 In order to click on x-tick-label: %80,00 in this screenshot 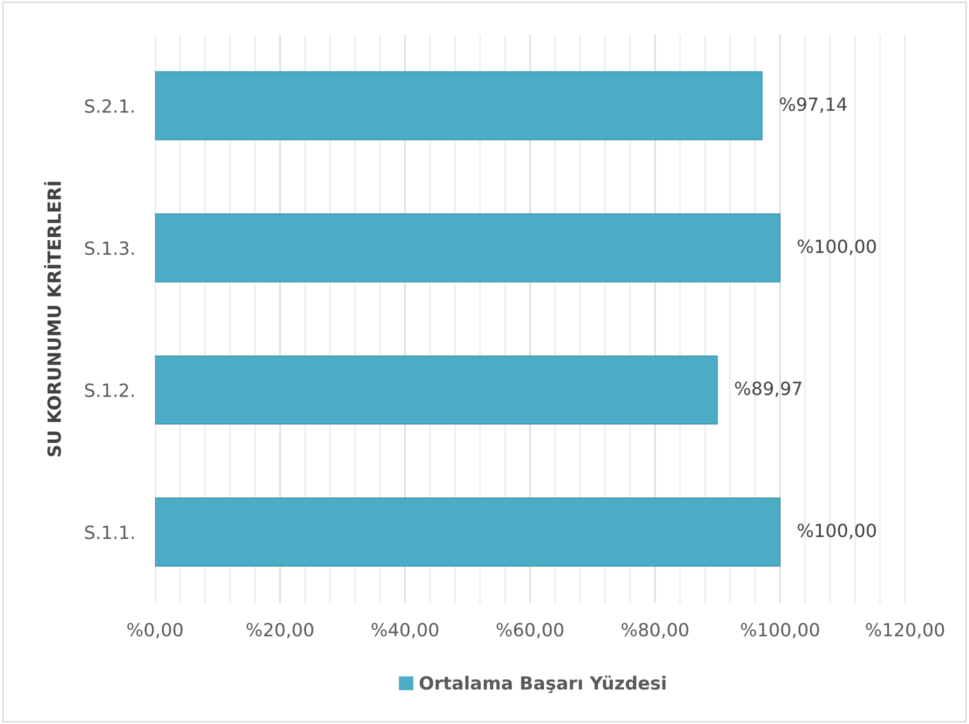, I will do `click(655, 630)`.